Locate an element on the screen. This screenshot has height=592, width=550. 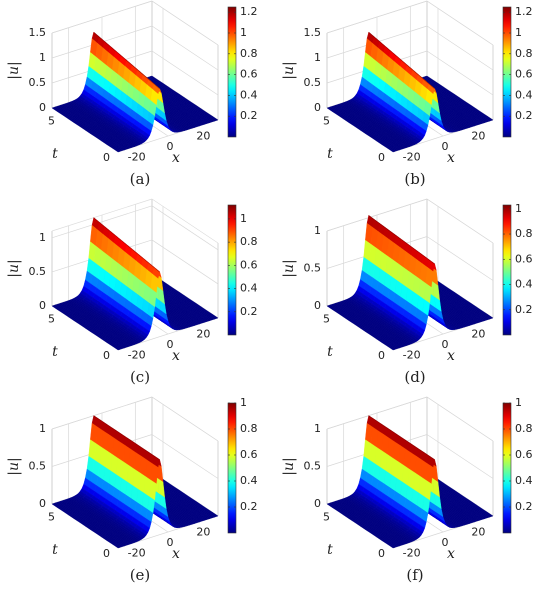
panel-label: (a) is located at coordinates (140, 179).